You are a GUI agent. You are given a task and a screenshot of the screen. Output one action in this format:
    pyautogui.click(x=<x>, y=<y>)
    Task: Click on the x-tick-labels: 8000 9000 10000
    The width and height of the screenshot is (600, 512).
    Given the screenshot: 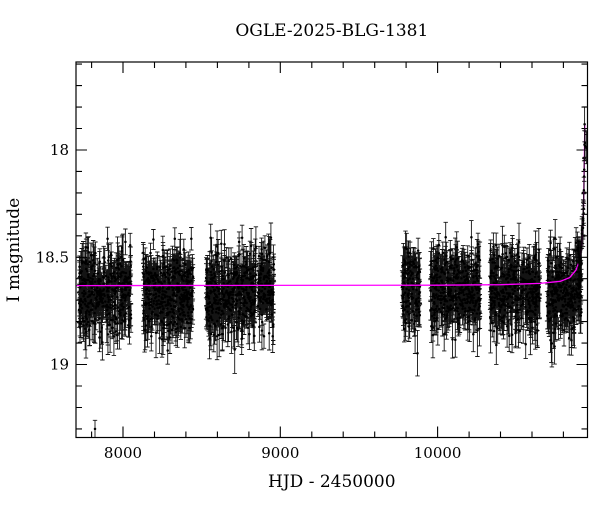 What is the action you would take?
    pyautogui.click(x=283, y=453)
    